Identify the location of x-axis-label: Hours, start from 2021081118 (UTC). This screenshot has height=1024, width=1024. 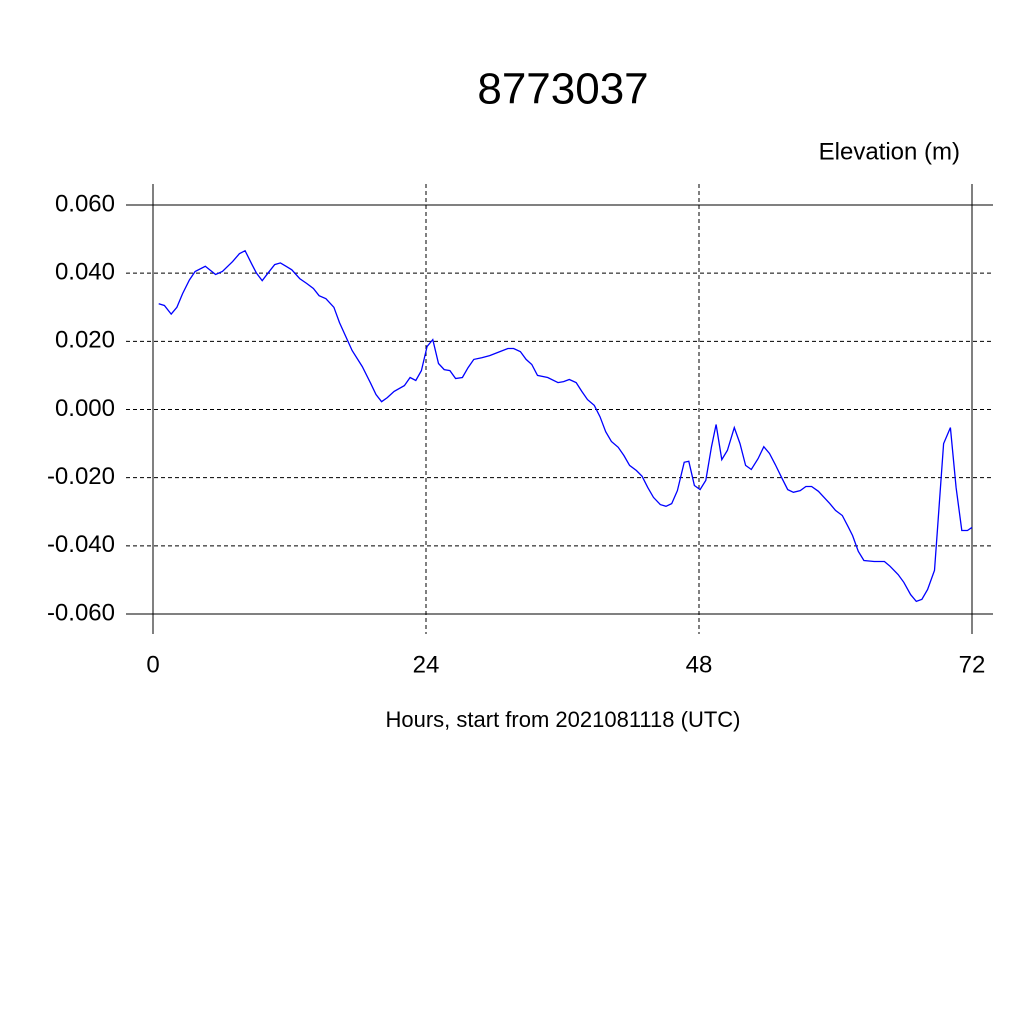
(563, 719).